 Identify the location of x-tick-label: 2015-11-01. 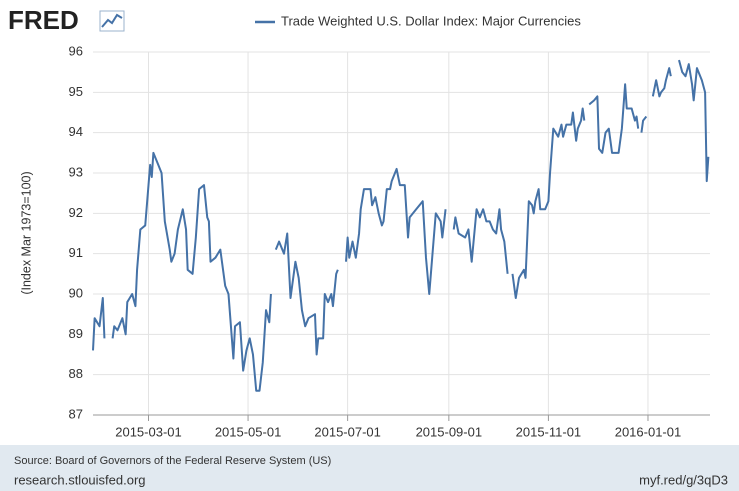
(549, 431).